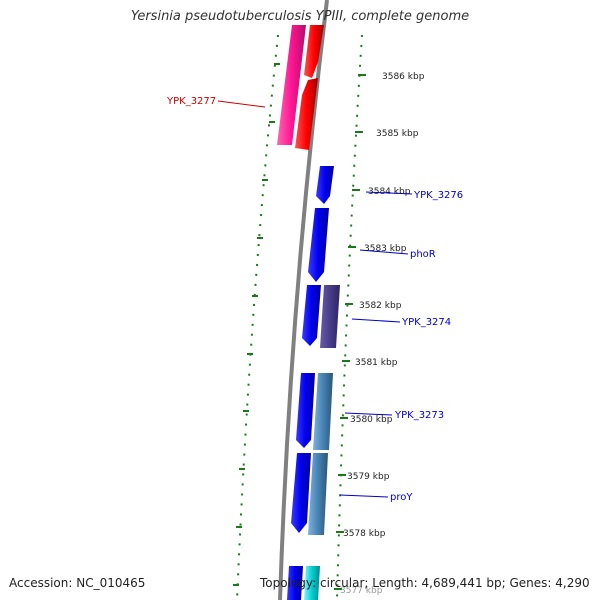  I want to click on inner-major-ticks, so click(350, 332).